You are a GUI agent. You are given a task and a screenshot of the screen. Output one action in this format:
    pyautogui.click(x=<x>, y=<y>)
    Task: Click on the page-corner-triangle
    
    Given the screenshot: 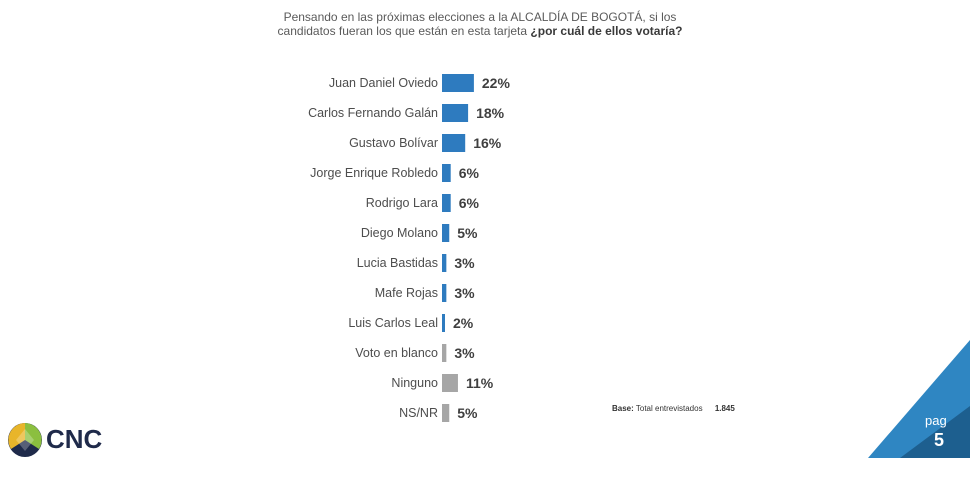 What is the action you would take?
    pyautogui.click(x=919, y=399)
    